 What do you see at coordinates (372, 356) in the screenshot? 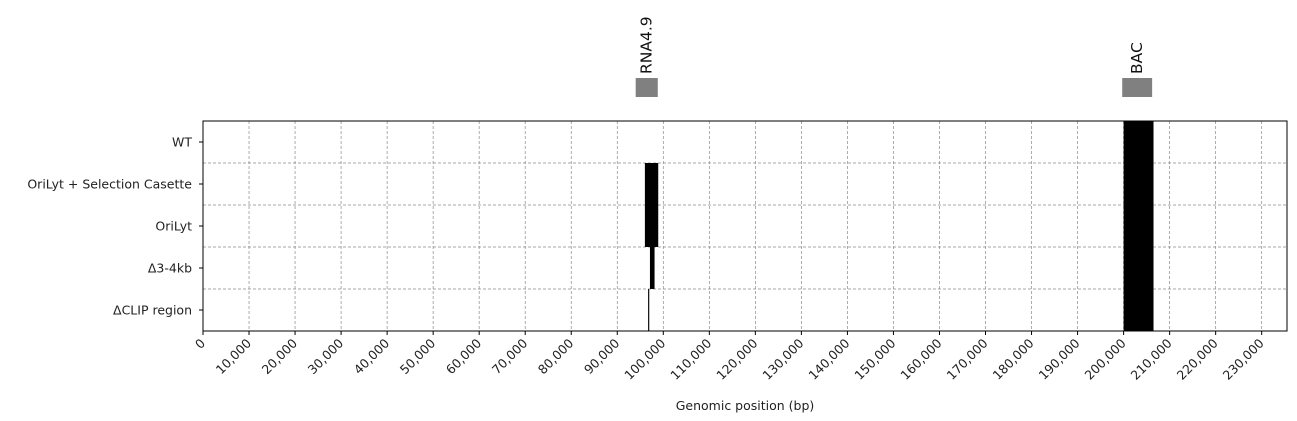
I see `x-tick-label: 40,000` at bounding box center [372, 356].